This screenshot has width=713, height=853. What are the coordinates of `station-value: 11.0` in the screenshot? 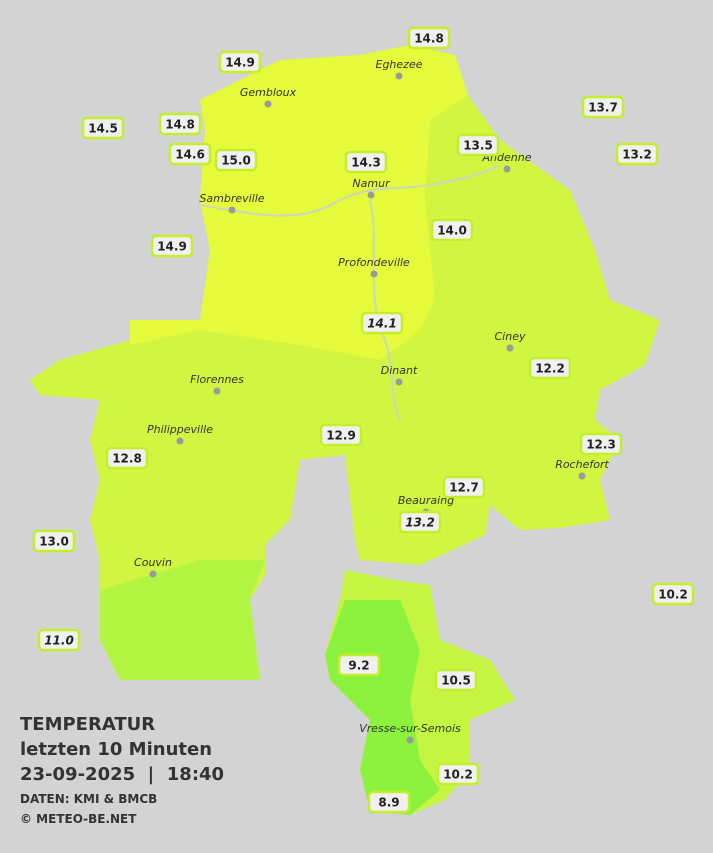 It's located at (59, 641).